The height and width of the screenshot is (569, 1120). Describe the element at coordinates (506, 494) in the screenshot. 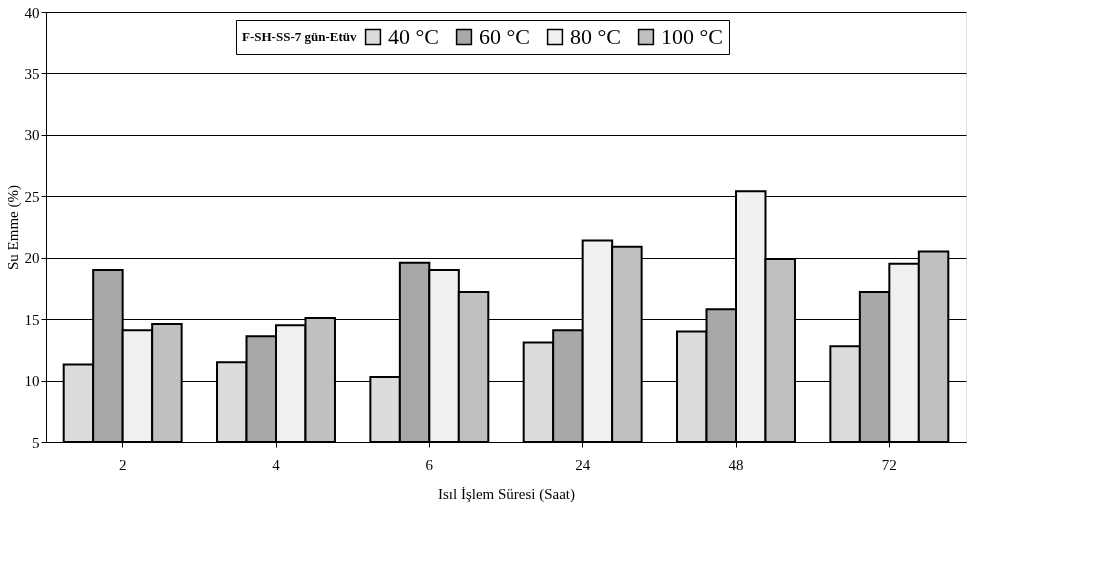

I see `x-axis-title: Isıl İşlem Süresi (Saat)` at that location.